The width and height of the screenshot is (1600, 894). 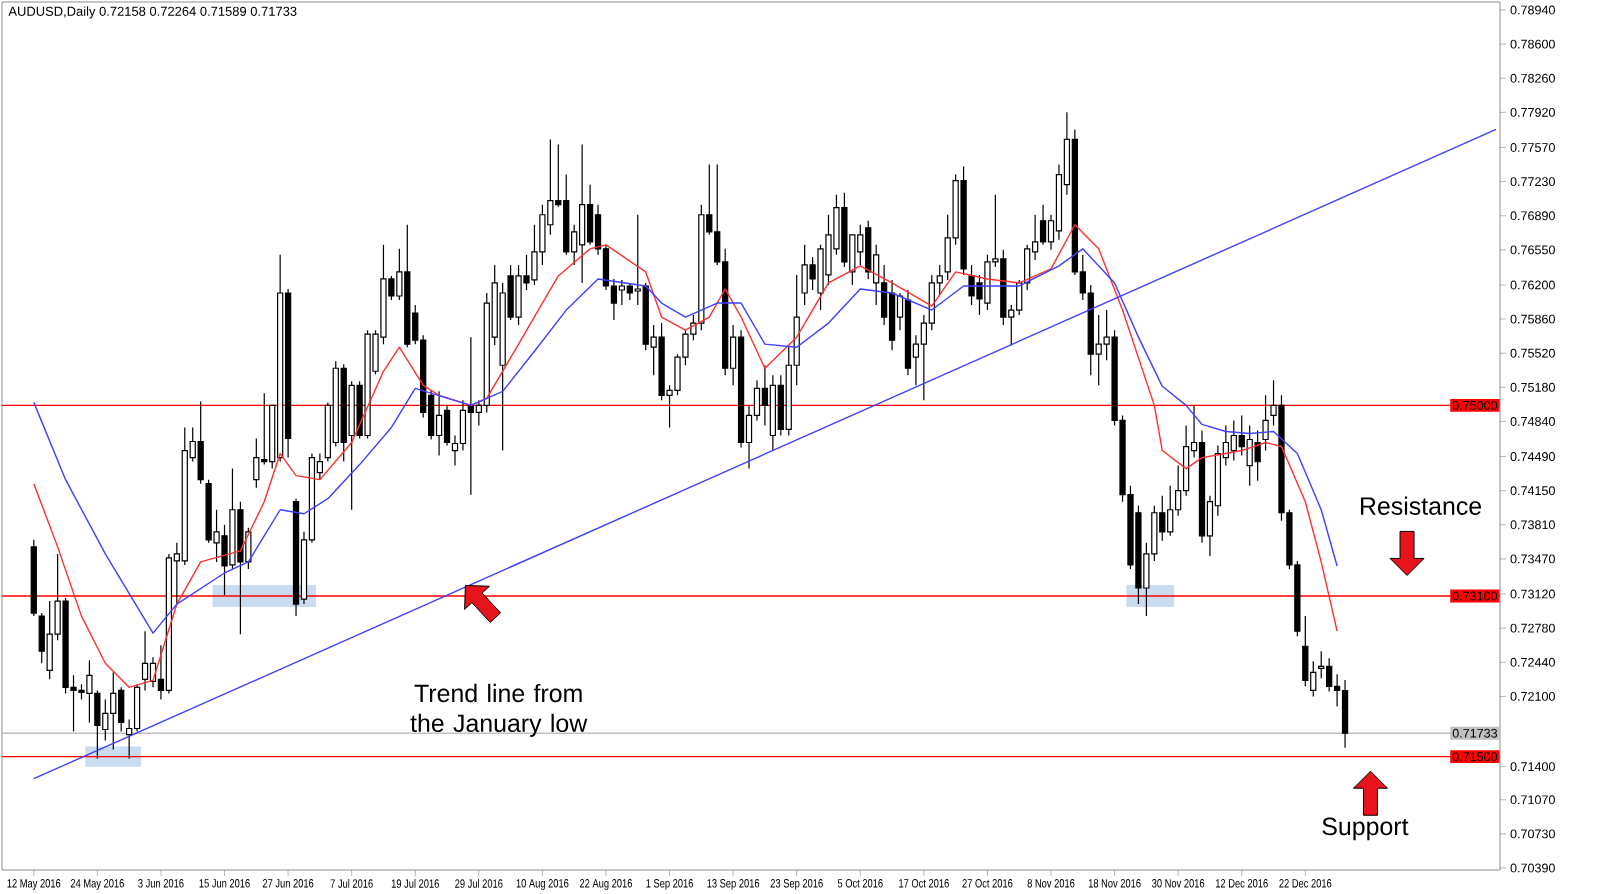 What do you see at coordinates (499, 710) in the screenshot?
I see `annotation: Trend line from the January low` at bounding box center [499, 710].